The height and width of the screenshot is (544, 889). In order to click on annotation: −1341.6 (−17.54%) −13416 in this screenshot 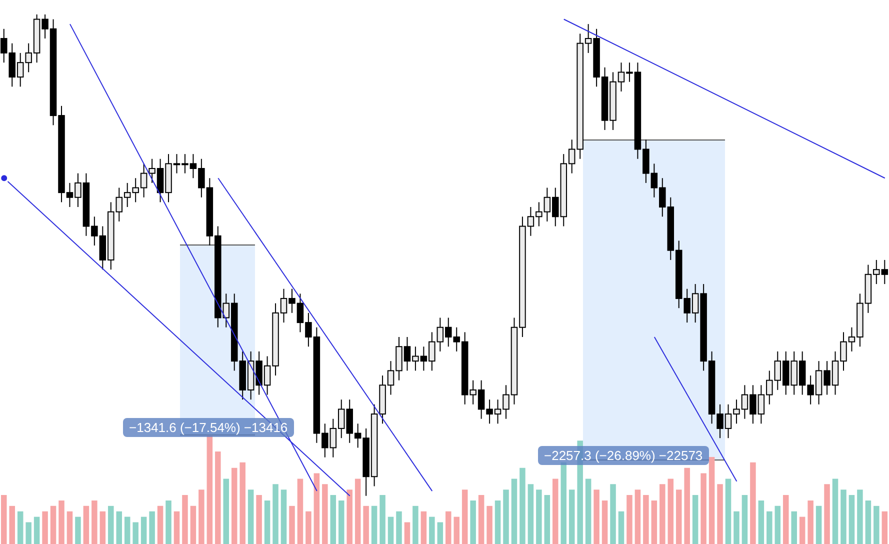, I will do `click(208, 427)`.